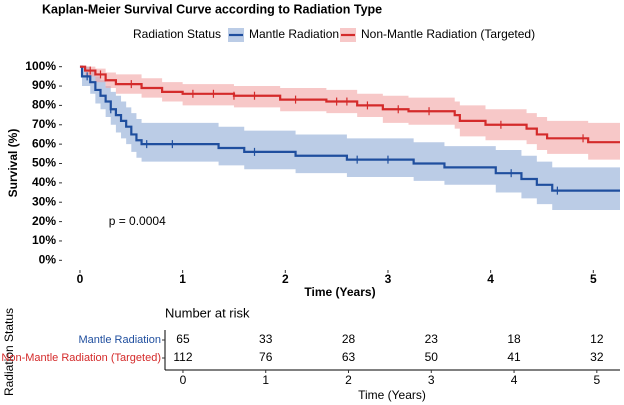 The width and height of the screenshot is (624, 405). I want to click on risk-count: 28, so click(349, 339).